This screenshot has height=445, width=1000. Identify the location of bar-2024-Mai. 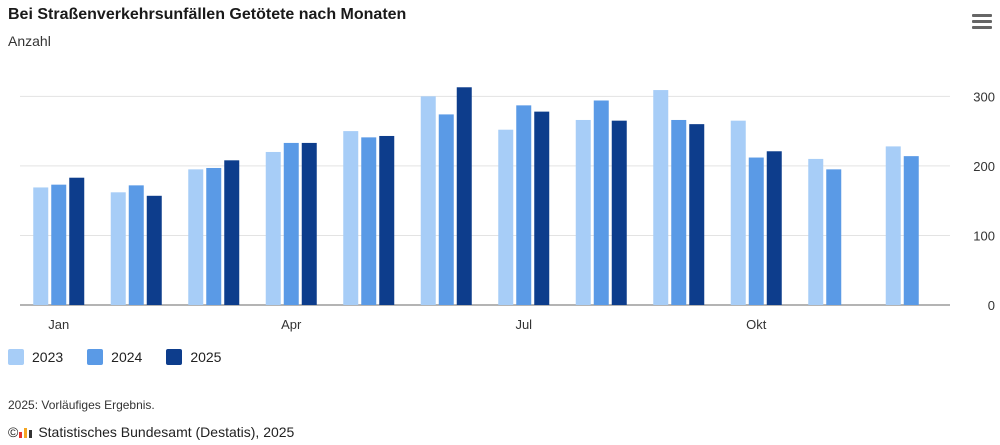
(369, 221).